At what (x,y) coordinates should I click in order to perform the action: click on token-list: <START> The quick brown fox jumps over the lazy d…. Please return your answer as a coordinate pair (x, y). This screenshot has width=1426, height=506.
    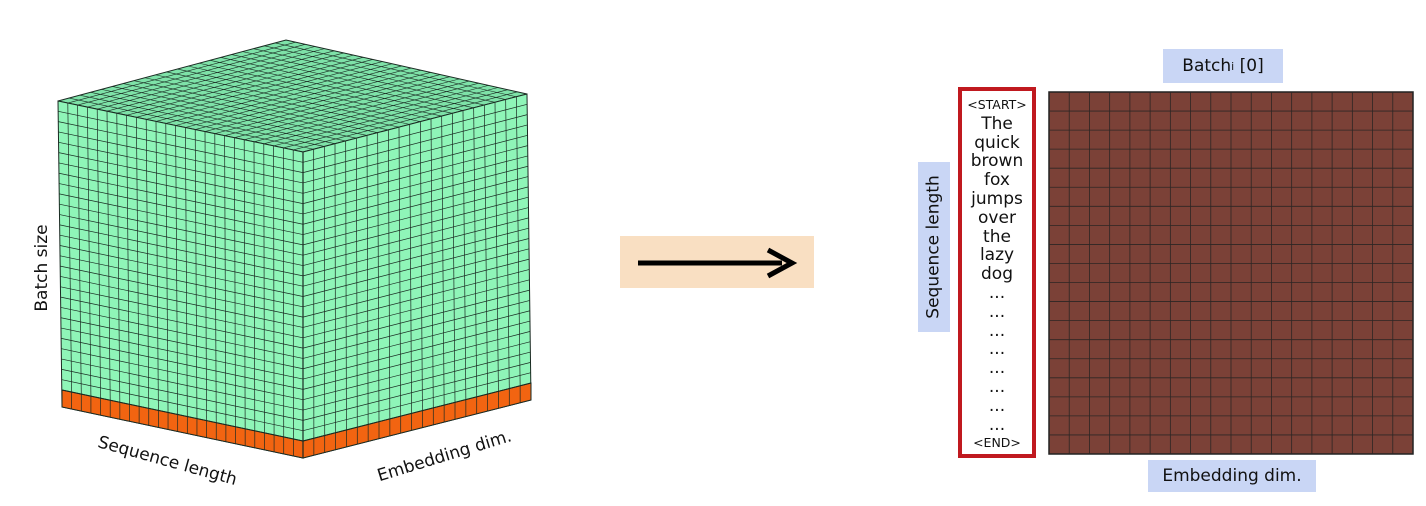
    Looking at the image, I should click on (997, 272).